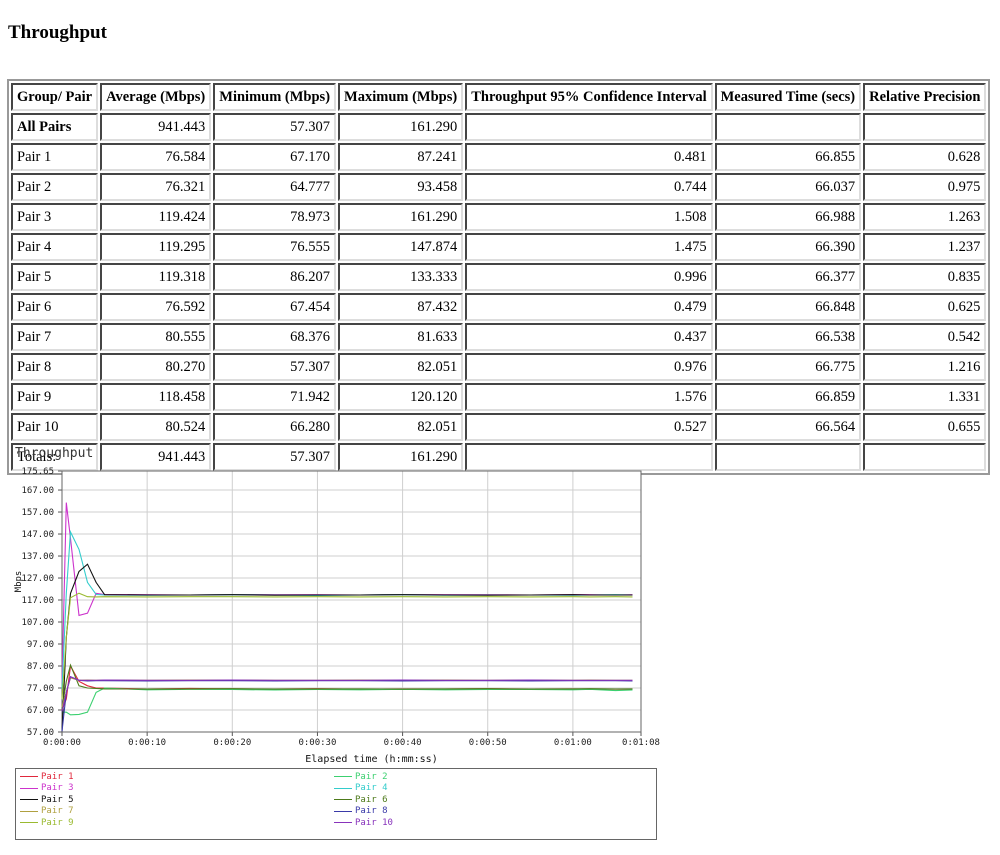  I want to click on table-cell: 0.996, so click(589, 277).